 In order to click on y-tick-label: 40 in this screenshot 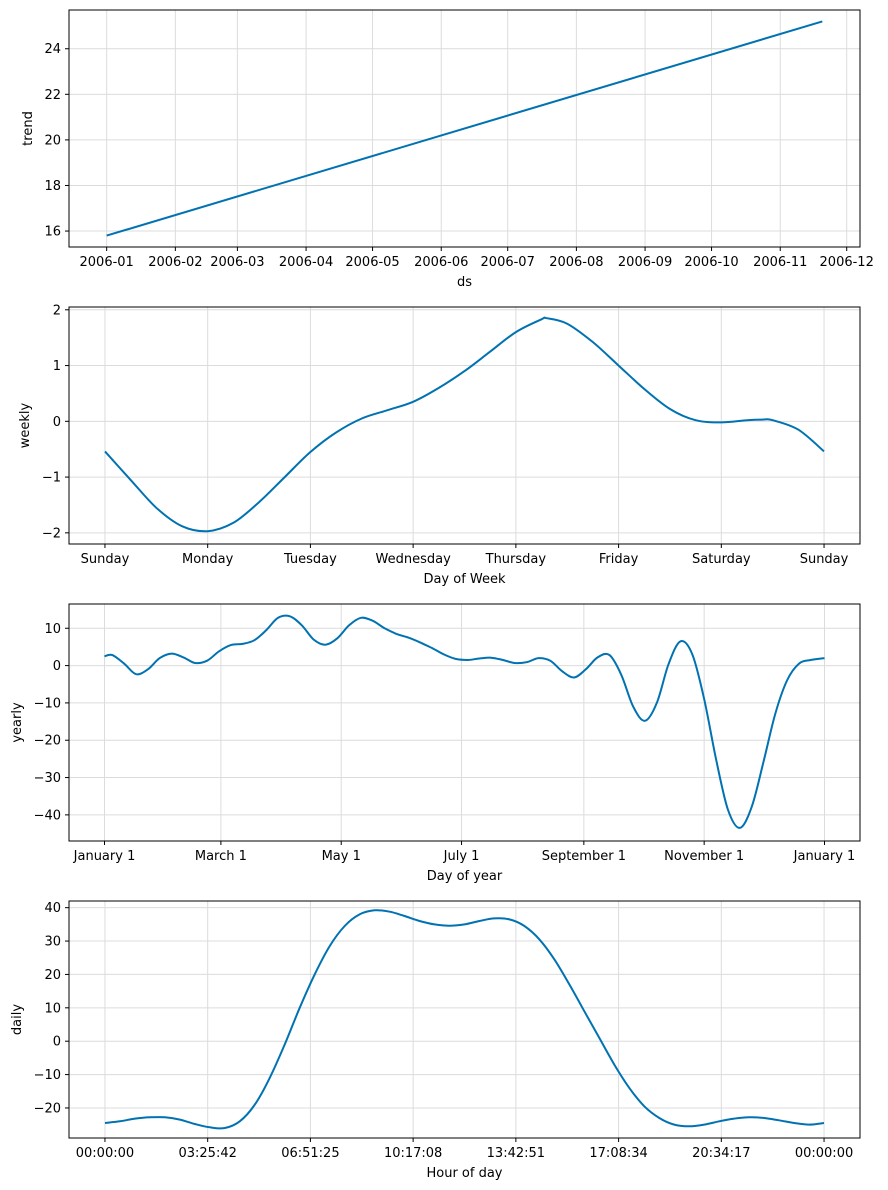, I will do `click(52, 908)`.